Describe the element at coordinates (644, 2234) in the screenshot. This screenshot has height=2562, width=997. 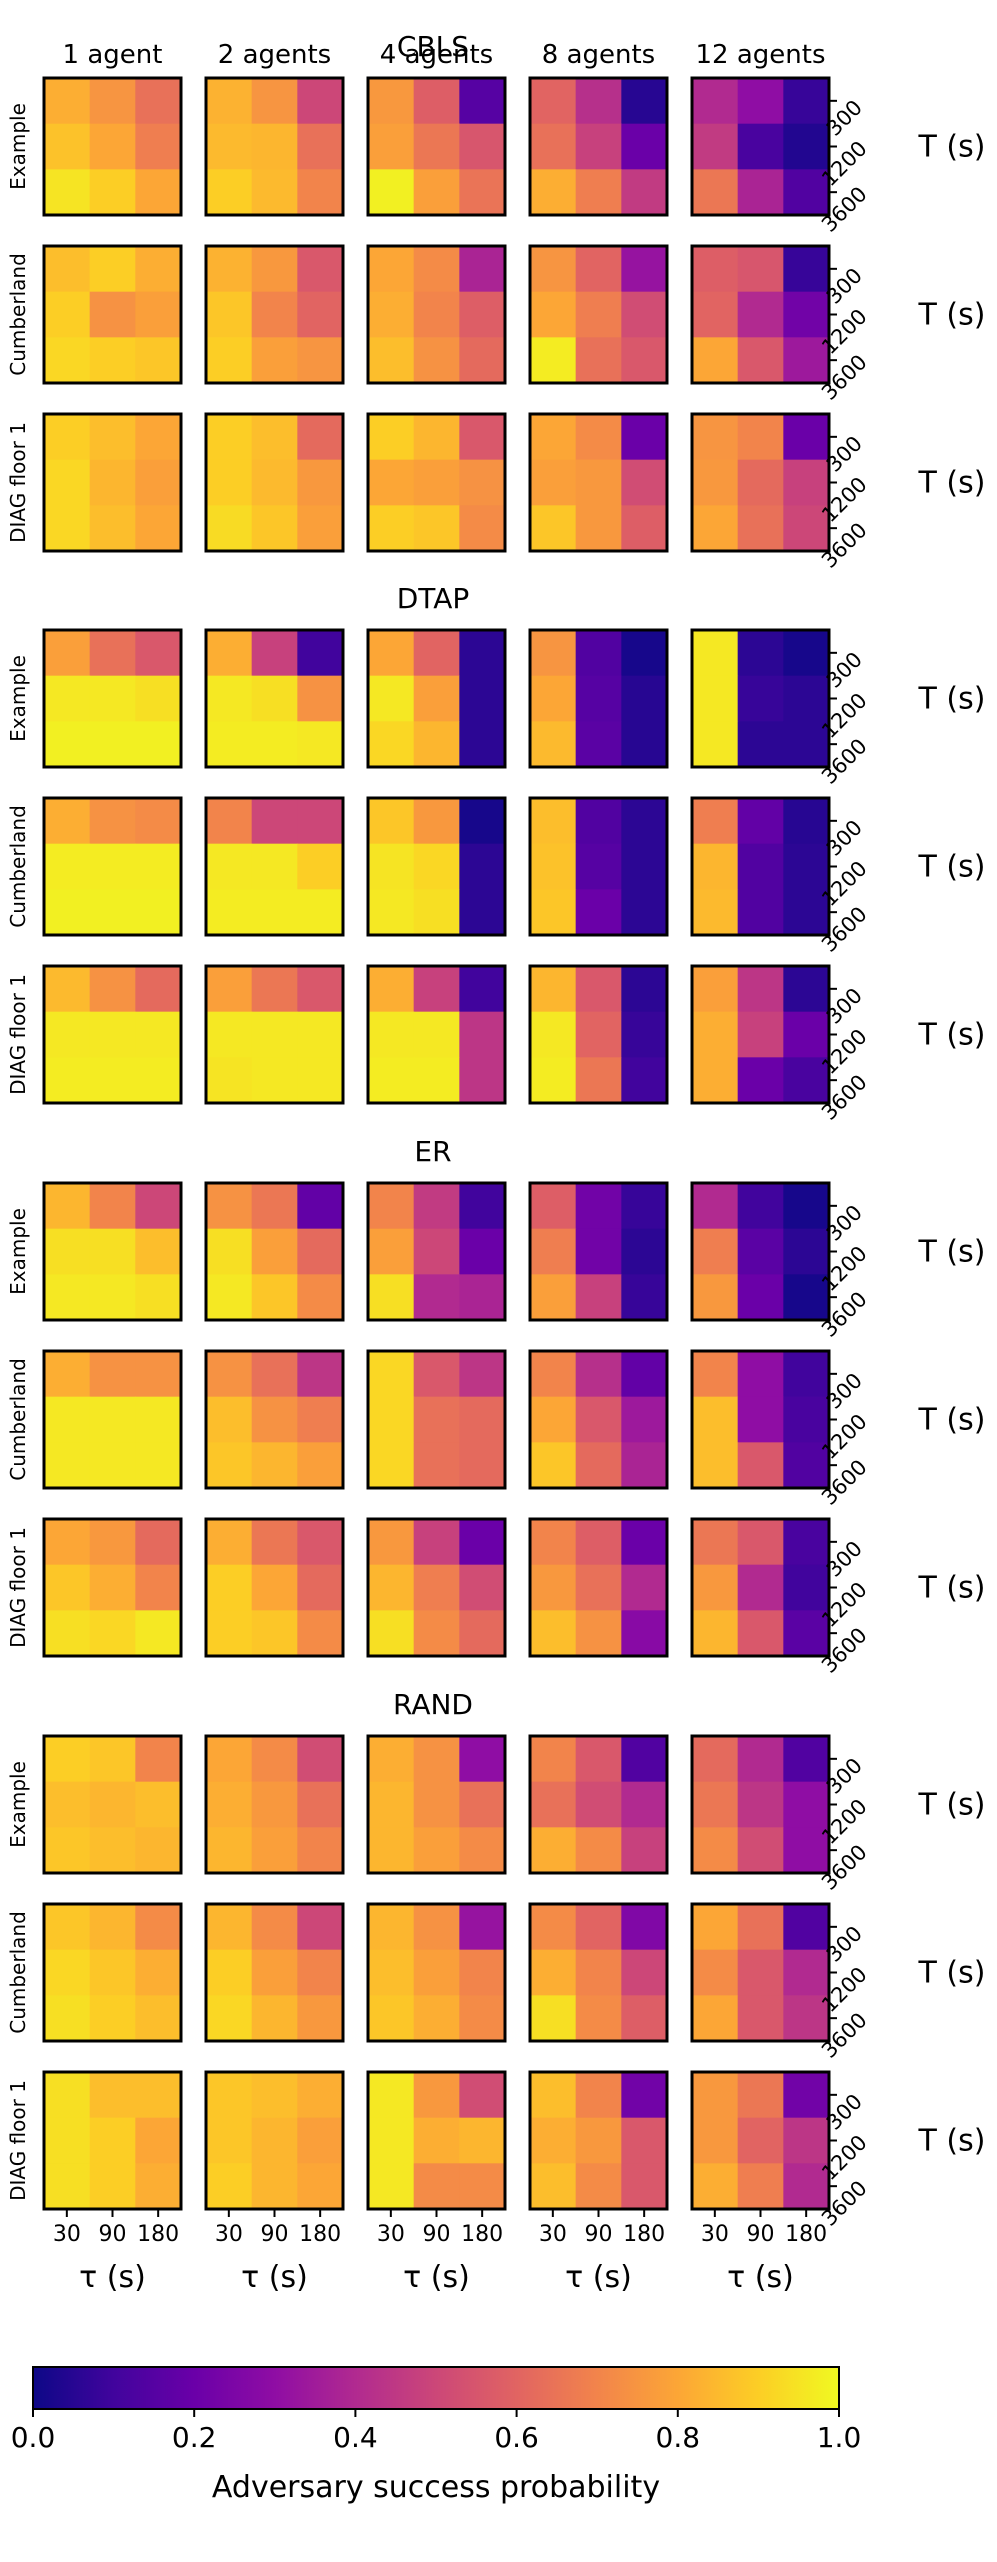
I see `x-tick-label: 180` at that location.